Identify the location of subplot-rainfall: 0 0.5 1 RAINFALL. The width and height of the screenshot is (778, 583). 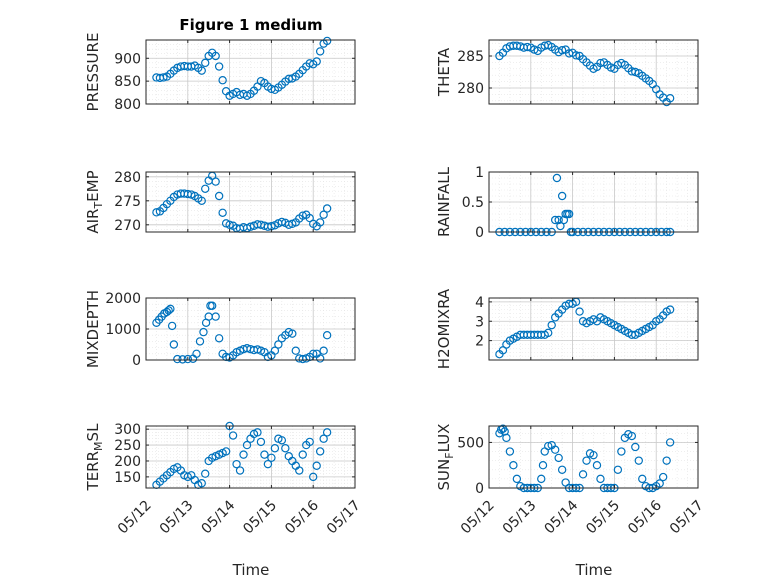
(567, 203).